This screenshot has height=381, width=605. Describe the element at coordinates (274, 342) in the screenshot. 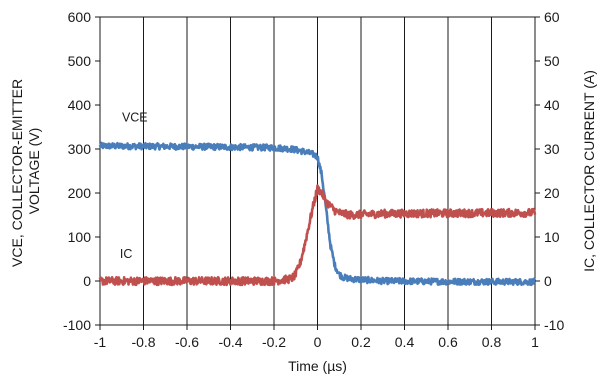

I see `x-tick-label: -0.2` at that location.